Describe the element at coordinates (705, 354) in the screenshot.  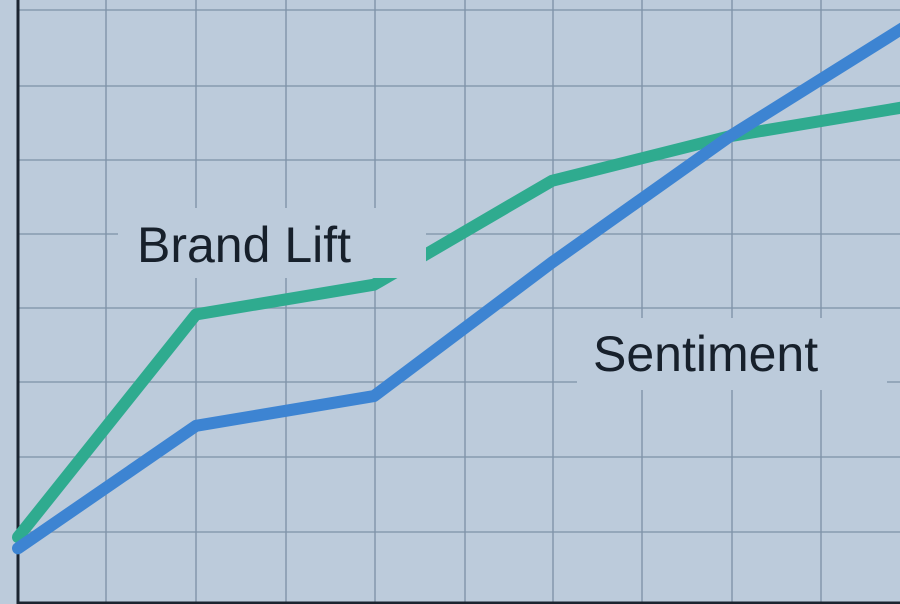
I see `series-label-sentiment: Sentiment` at that location.